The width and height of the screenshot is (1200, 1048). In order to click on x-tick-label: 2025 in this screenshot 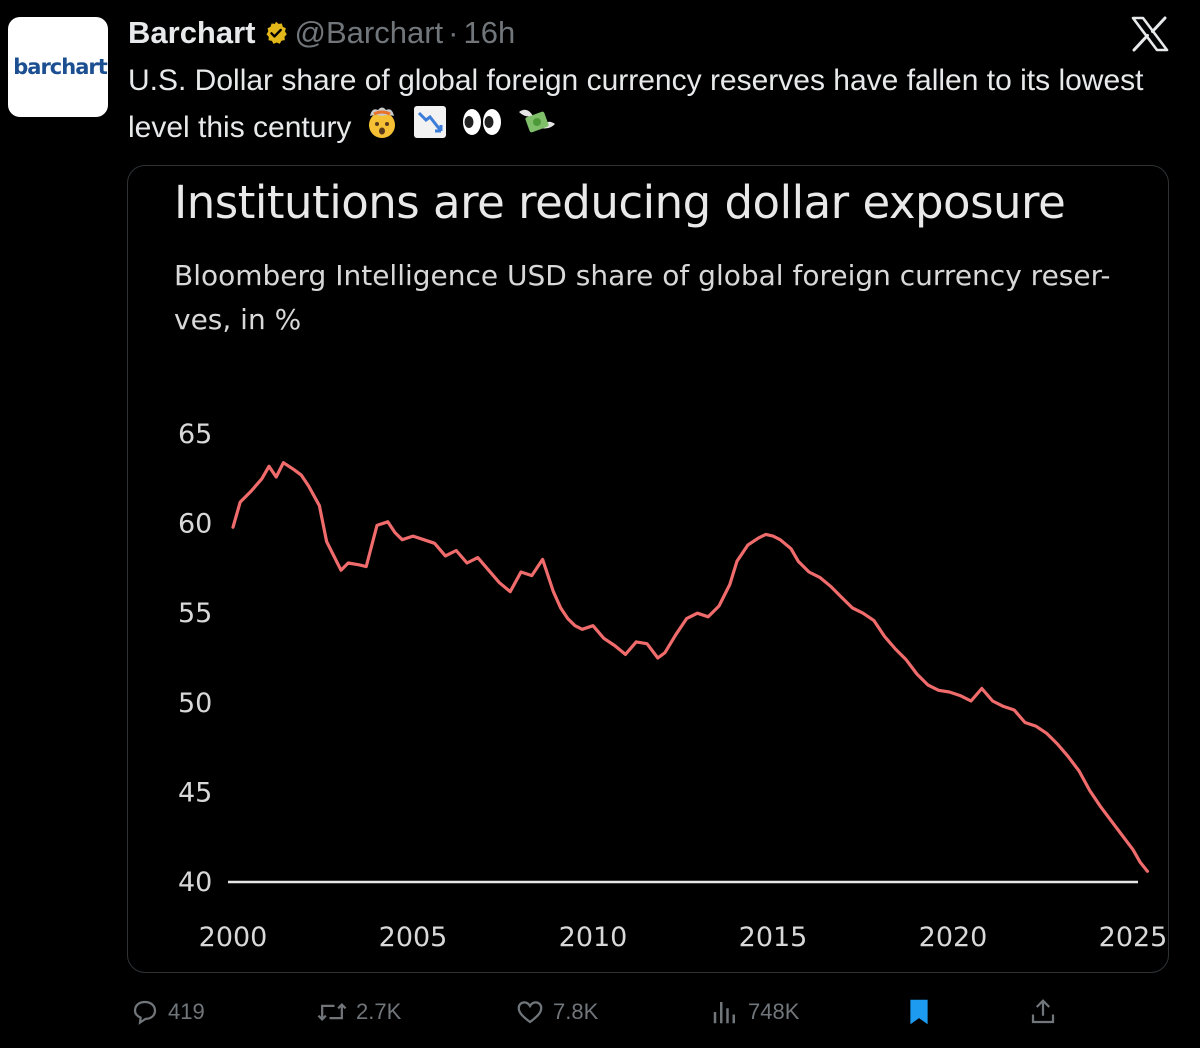, I will do `click(1133, 937)`.